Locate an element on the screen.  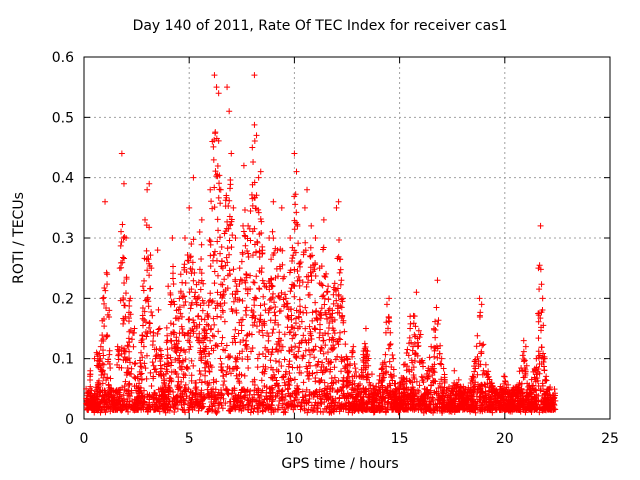
y-tick-label: 0.5 is located at coordinates (63, 118).